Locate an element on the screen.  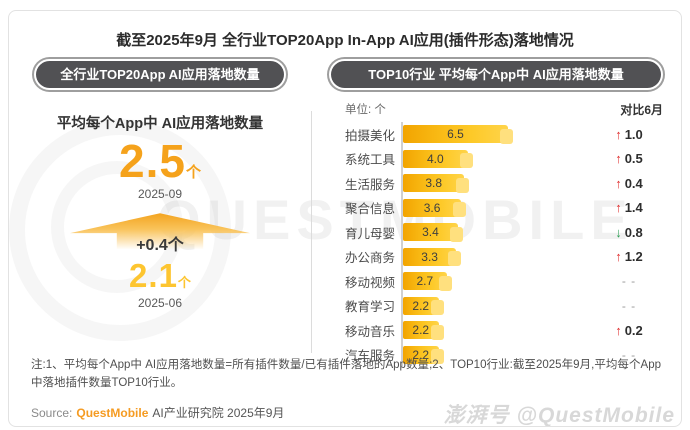
bar: 3.3 is located at coordinates (432, 257).